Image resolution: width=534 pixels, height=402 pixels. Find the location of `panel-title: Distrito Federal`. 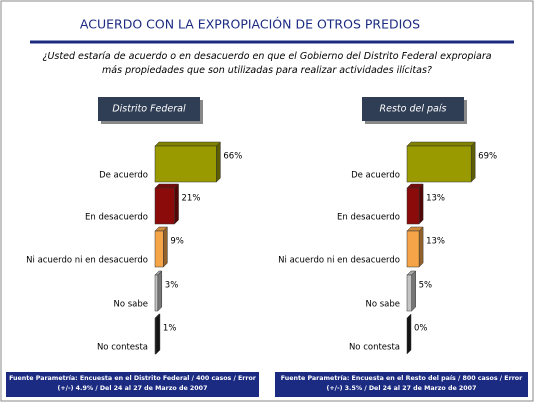

panel-title: Distrito Federal is located at coordinates (149, 109).